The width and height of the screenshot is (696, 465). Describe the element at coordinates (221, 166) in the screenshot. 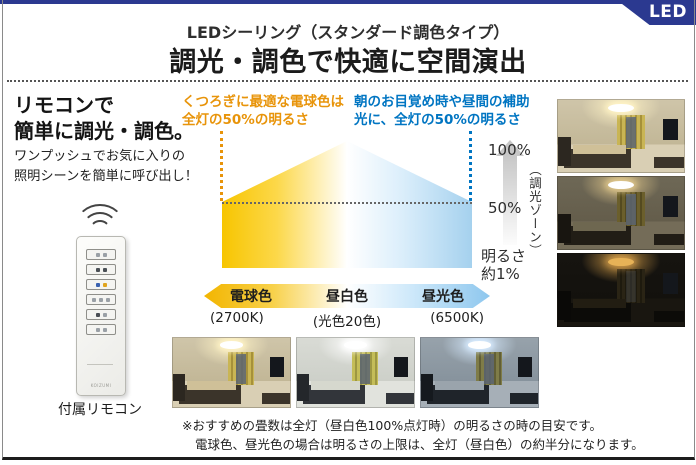

I see `warm-dotted-guide-line` at that location.